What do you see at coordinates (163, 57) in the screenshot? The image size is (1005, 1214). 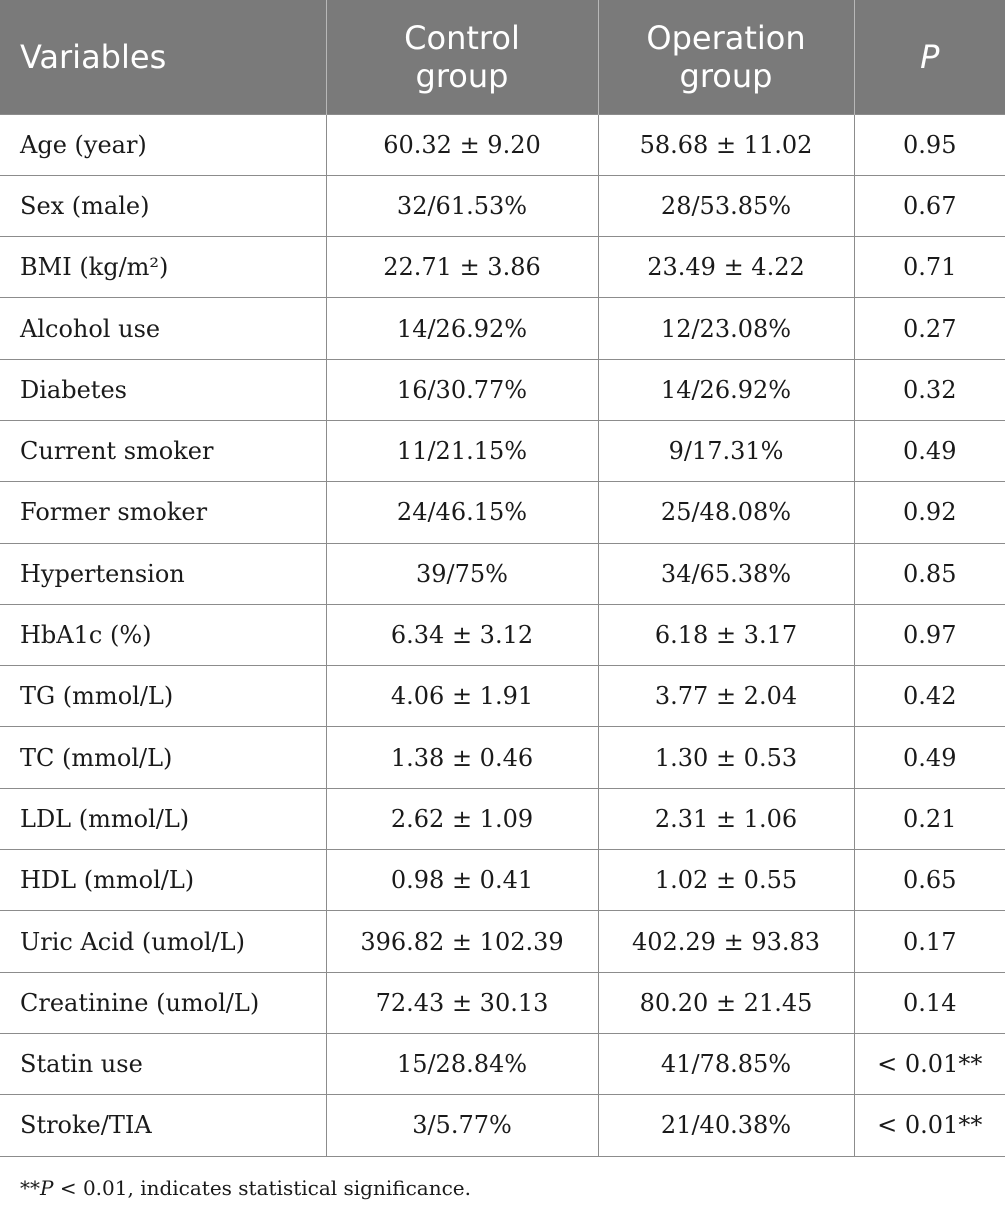 I see `header-variables: Variables` at bounding box center [163, 57].